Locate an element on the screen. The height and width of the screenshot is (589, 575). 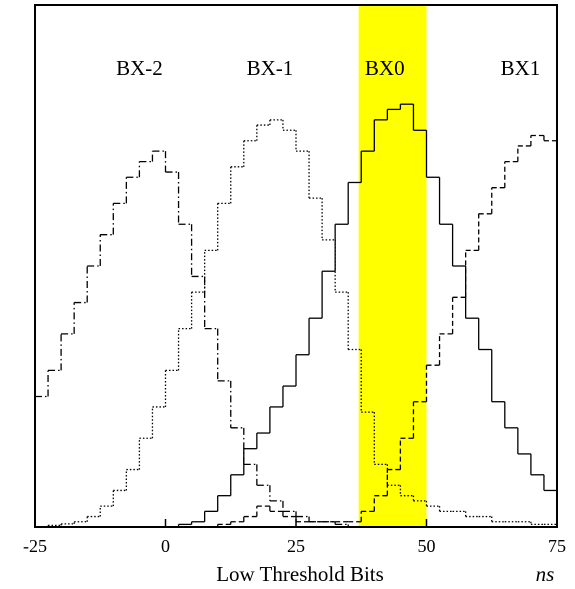
x-tick-label: 0 is located at coordinates (165, 546).